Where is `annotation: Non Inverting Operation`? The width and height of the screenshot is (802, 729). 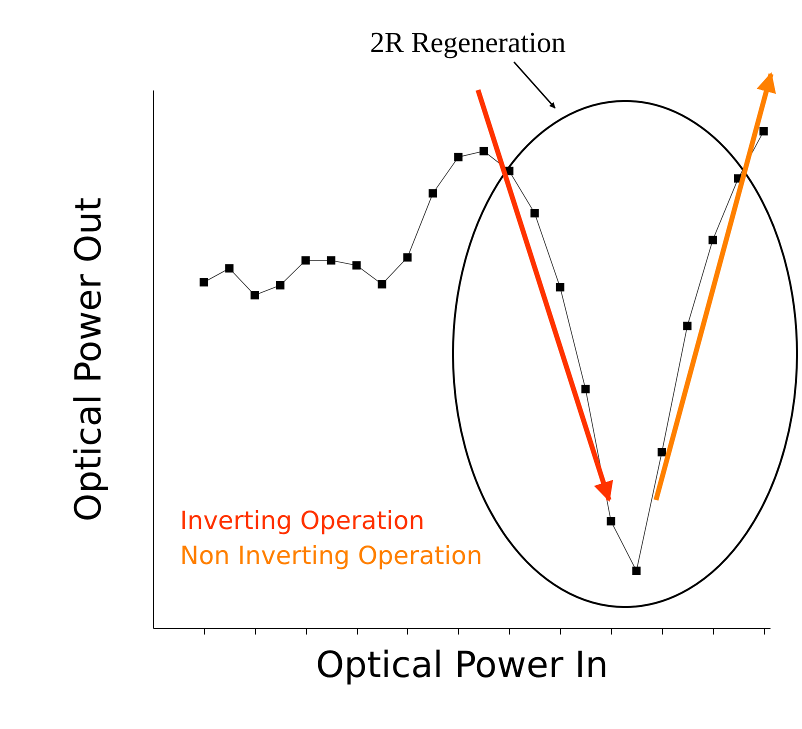 annotation: Non Inverting Operation is located at coordinates (331, 555).